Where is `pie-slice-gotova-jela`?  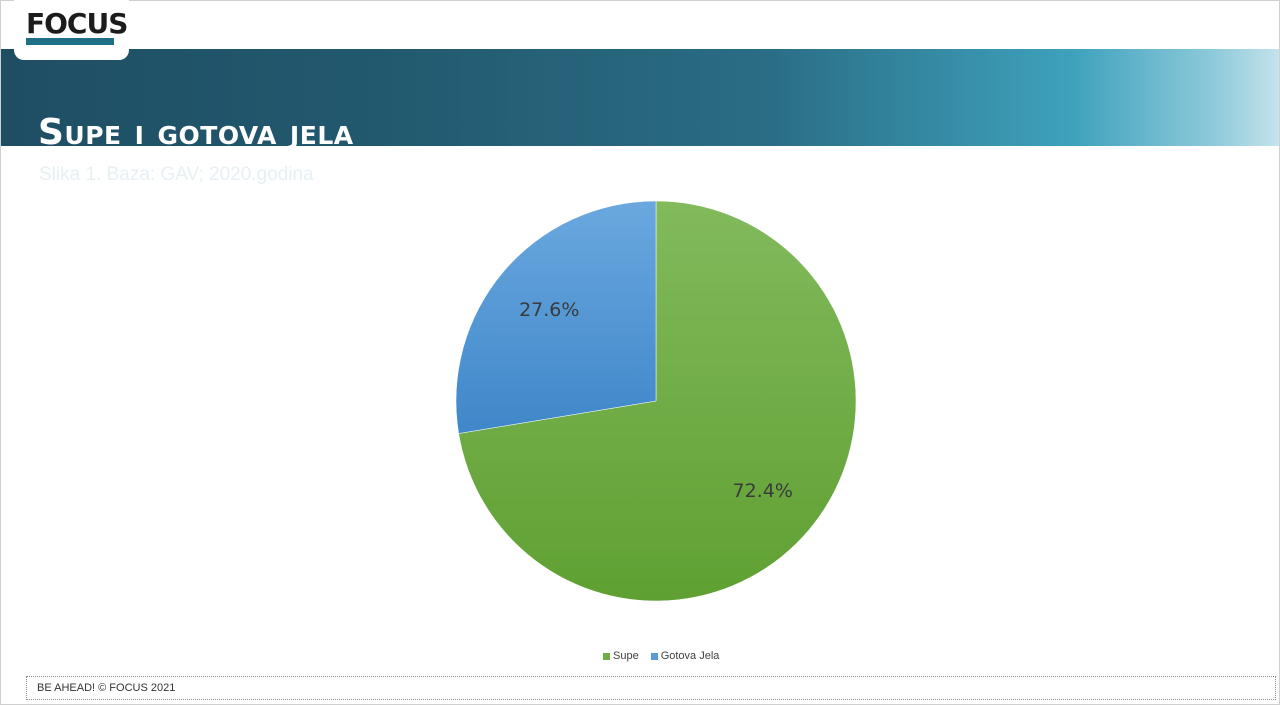 pie-slice-gotova-jela is located at coordinates (556, 317).